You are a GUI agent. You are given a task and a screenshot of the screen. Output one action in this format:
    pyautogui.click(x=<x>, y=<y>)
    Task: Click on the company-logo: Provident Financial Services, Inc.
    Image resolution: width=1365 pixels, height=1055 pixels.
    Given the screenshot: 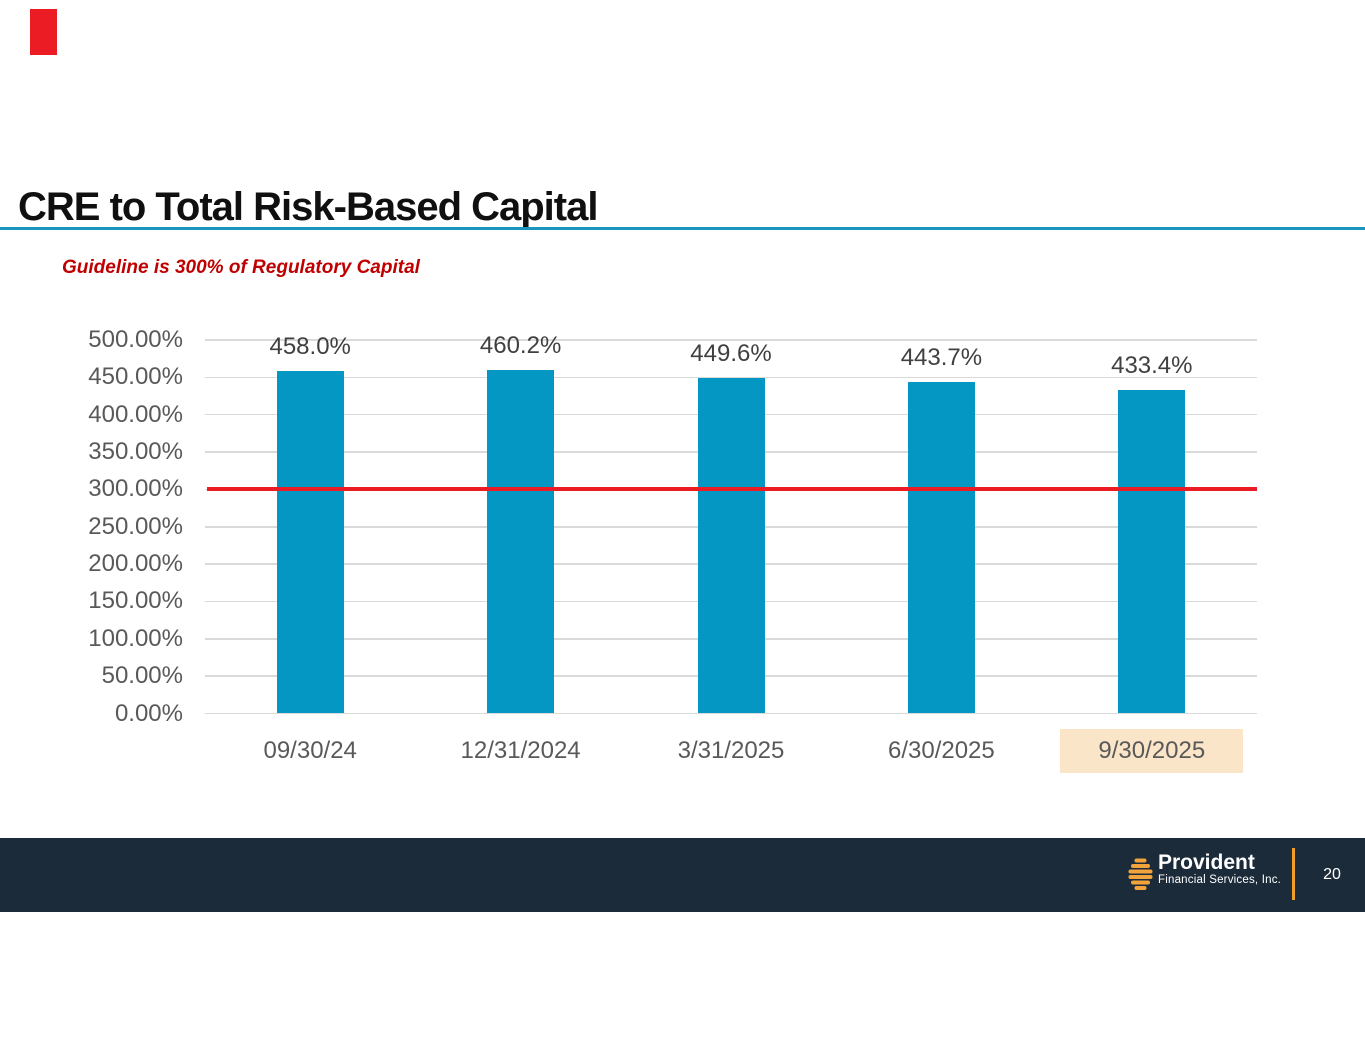 What is the action you would take?
    pyautogui.click(x=1204, y=872)
    